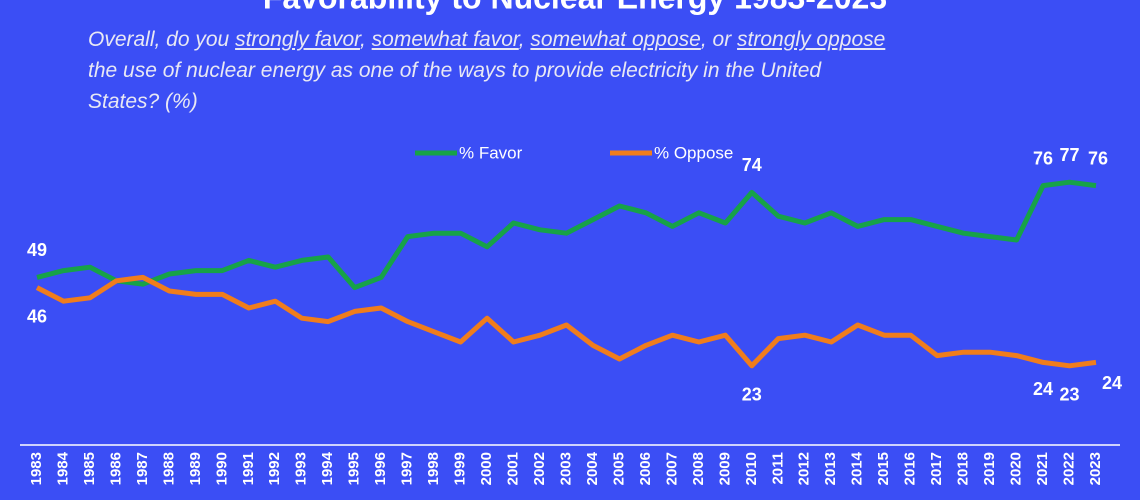  What do you see at coordinates (195, 468) in the screenshot?
I see `x-tick-label: 1989` at bounding box center [195, 468].